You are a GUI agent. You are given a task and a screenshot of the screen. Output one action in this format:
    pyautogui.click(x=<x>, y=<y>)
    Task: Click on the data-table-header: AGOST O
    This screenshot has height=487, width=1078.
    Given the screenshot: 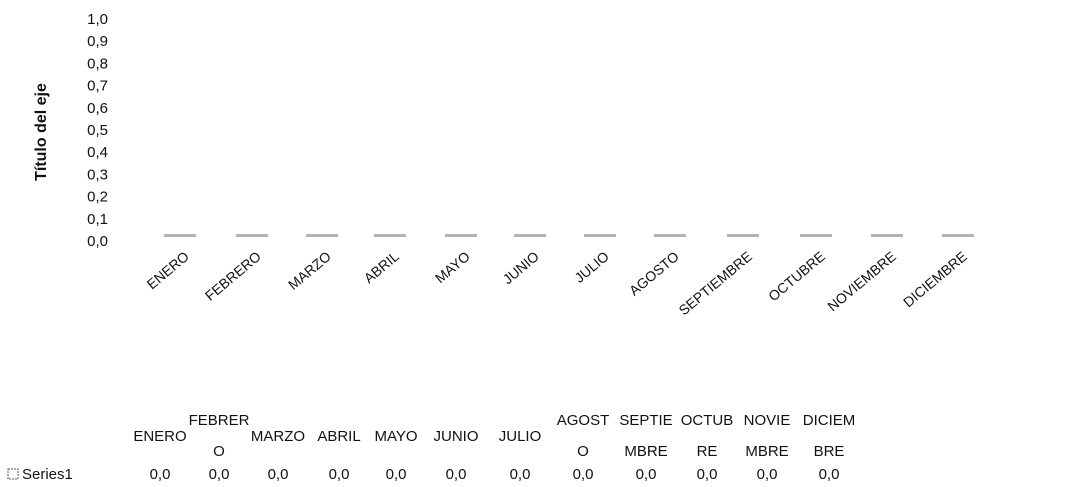 What is the action you would take?
    pyautogui.click(x=583, y=436)
    